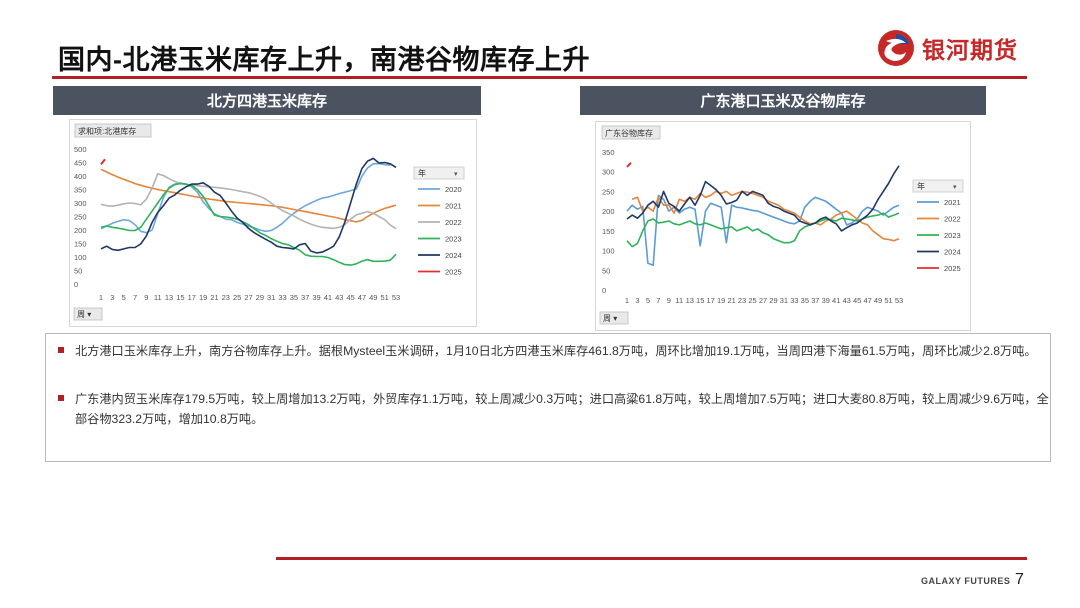 The width and height of the screenshot is (1080, 608). Describe the element at coordinates (867, 300) in the screenshot. I see `x-tick-label: 47` at that location.